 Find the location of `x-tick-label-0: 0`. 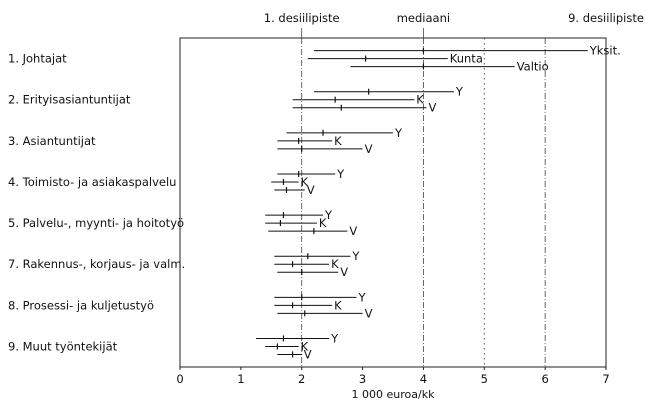

x-tick-label-0: 0 is located at coordinates (179, 379).